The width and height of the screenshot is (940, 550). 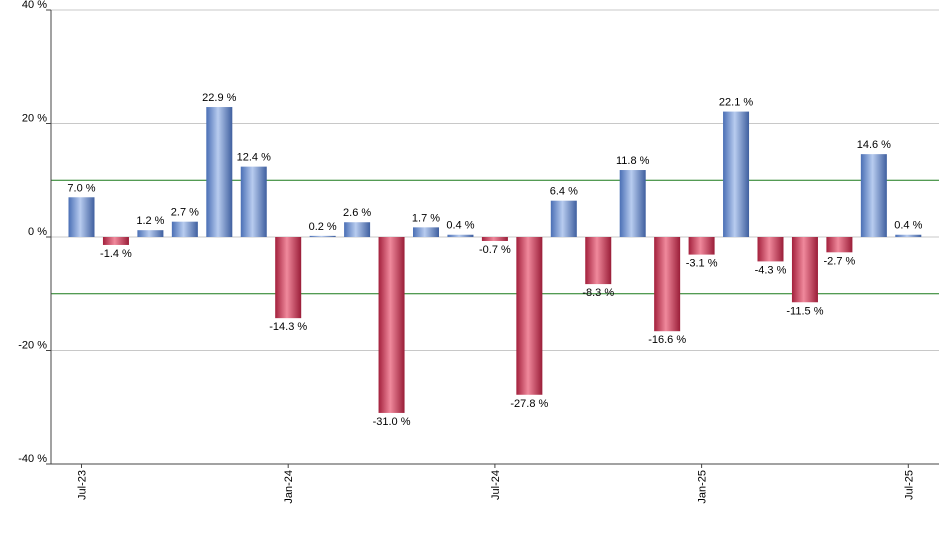 What do you see at coordinates (426, 218) in the screenshot?
I see `data-label: 1.7 %` at bounding box center [426, 218].